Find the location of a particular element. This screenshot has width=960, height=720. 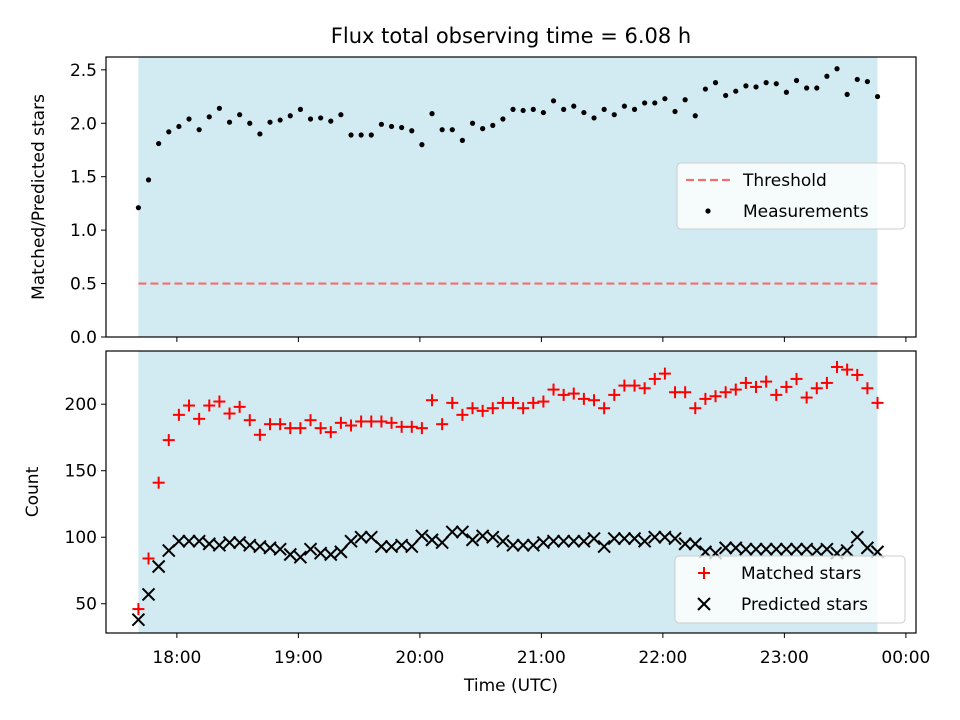

top-legend-box is located at coordinates (791, 196).